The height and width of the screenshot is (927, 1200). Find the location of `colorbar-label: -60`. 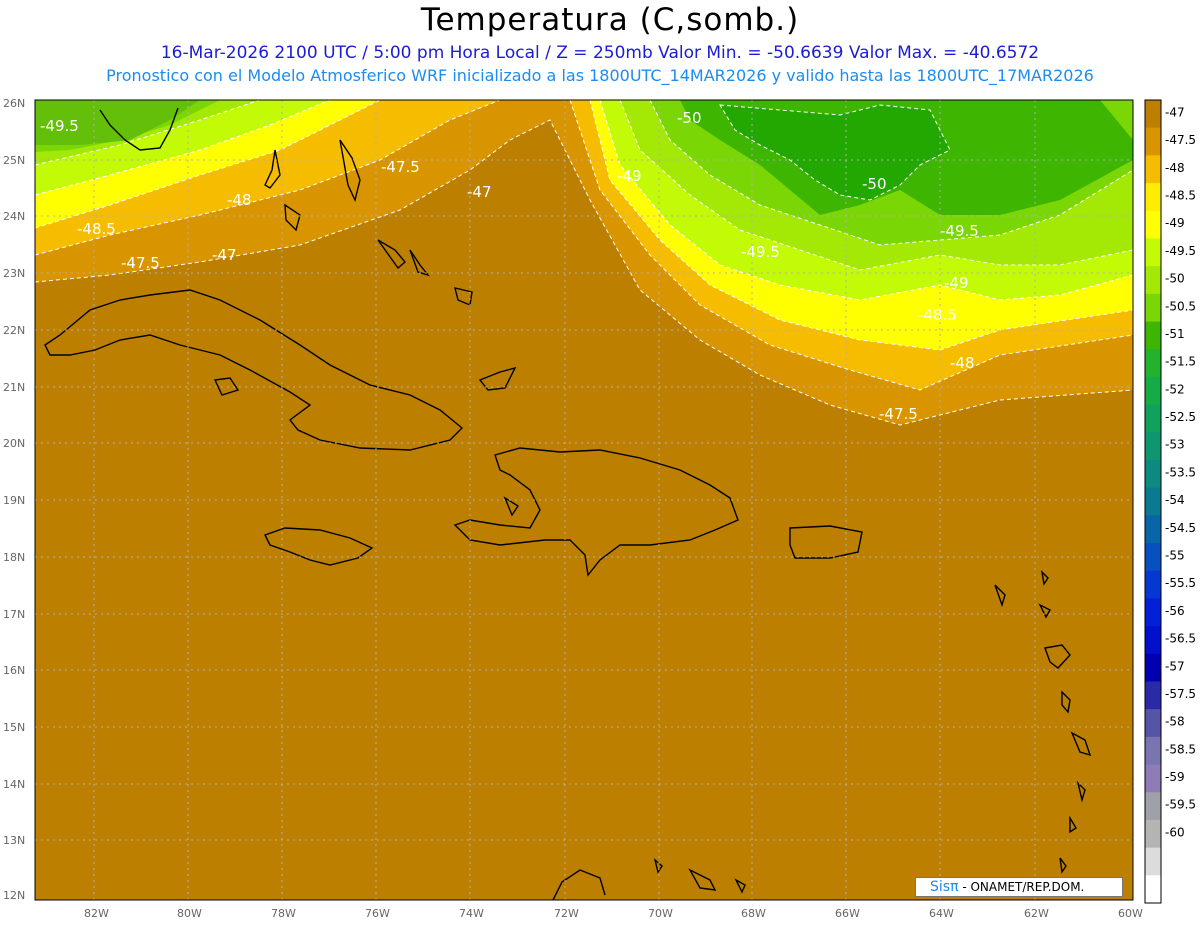

colorbar-label: -60 is located at coordinates (1175, 832).